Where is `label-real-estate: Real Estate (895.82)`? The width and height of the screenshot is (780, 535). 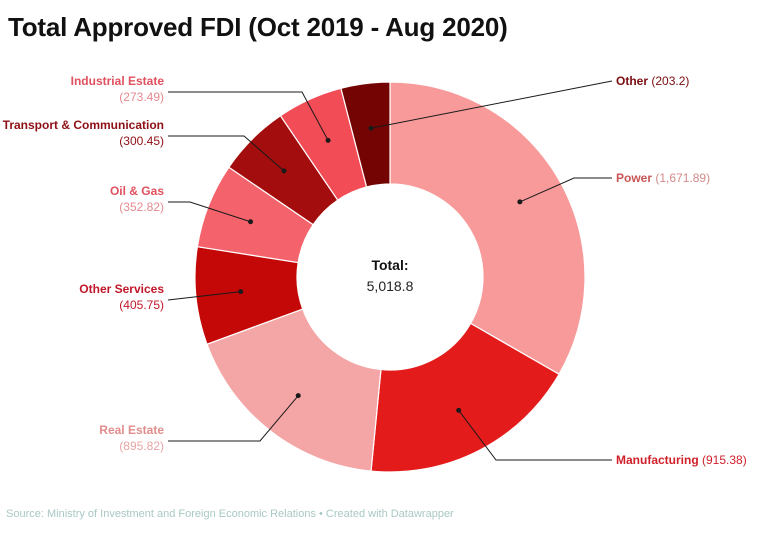
label-real-estate: Real Estate (895.82) is located at coordinates (131, 438).